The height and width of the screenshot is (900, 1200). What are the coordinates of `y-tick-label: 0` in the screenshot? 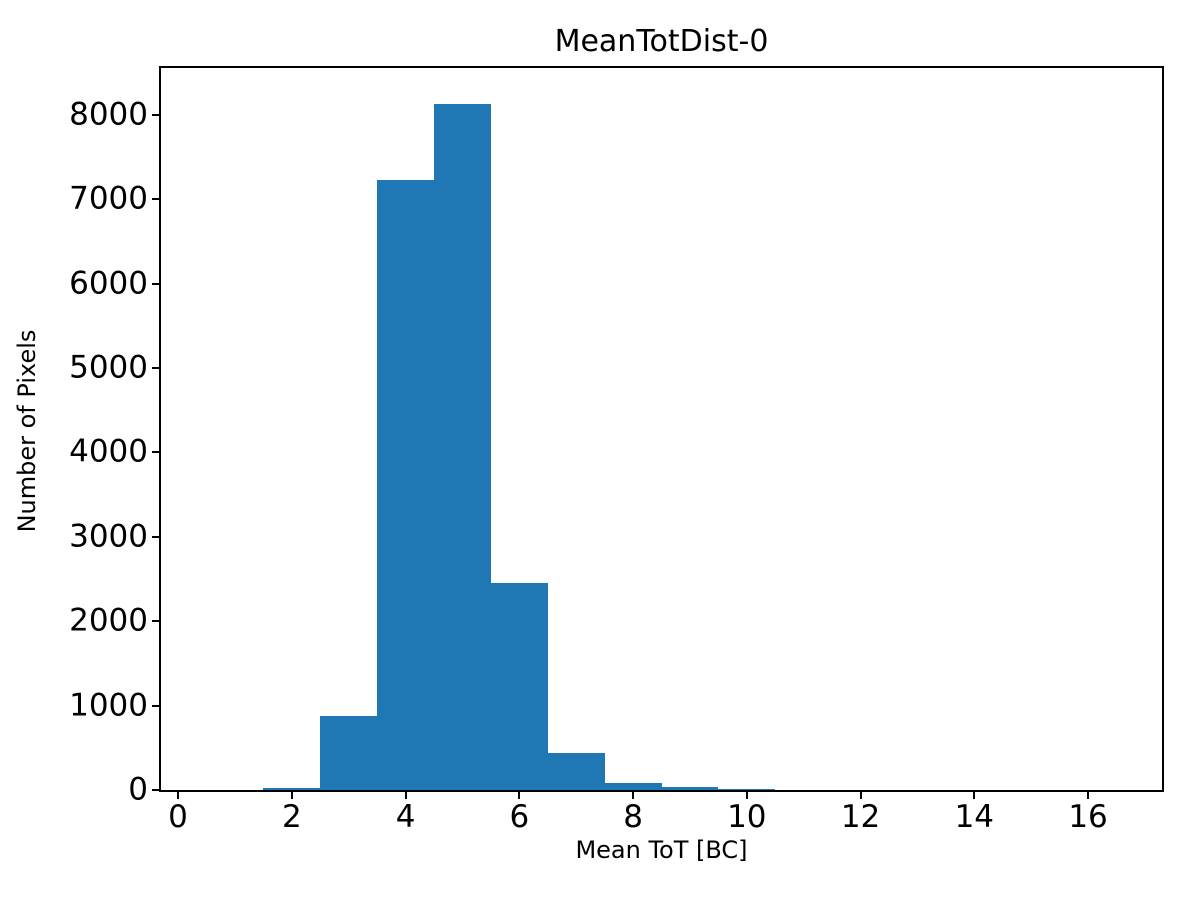 It's located at (138, 789).